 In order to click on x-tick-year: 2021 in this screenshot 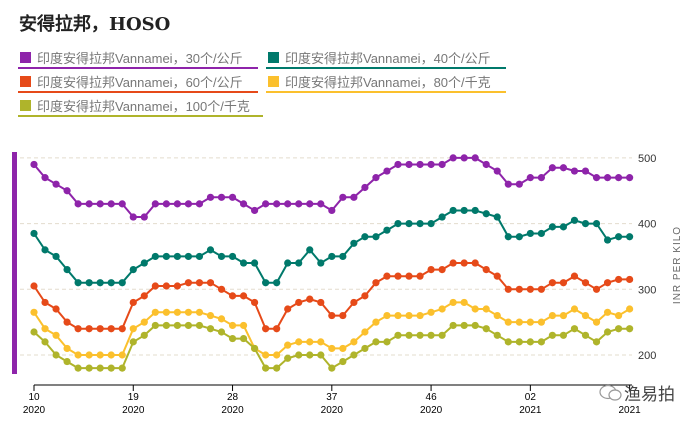, I will do `click(530, 410)`.